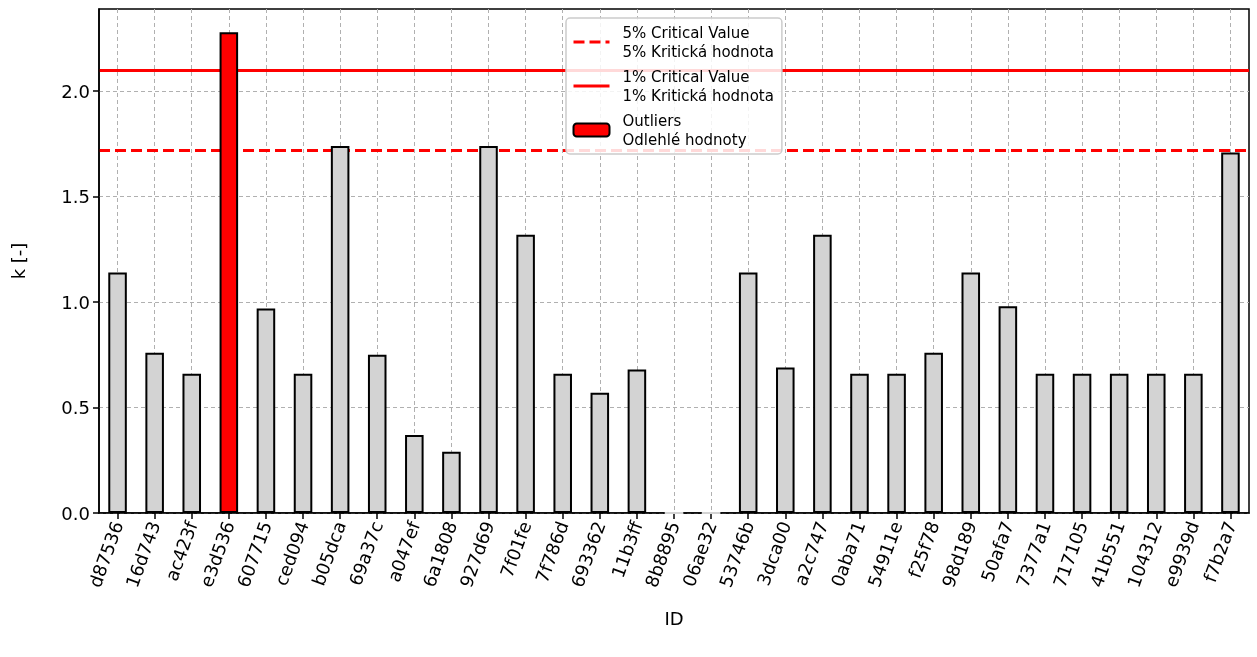 The height and width of the screenshot is (657, 1257). Describe the element at coordinates (75, 197) in the screenshot. I see `y-tick-label: 1.5` at that location.